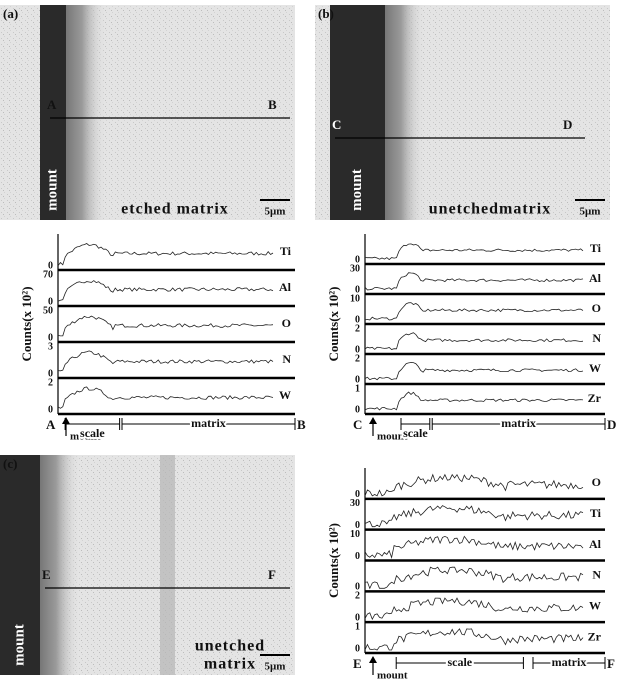  Describe the element at coordinates (357, 424) in the screenshot. I see `scan-start: C` at that location.